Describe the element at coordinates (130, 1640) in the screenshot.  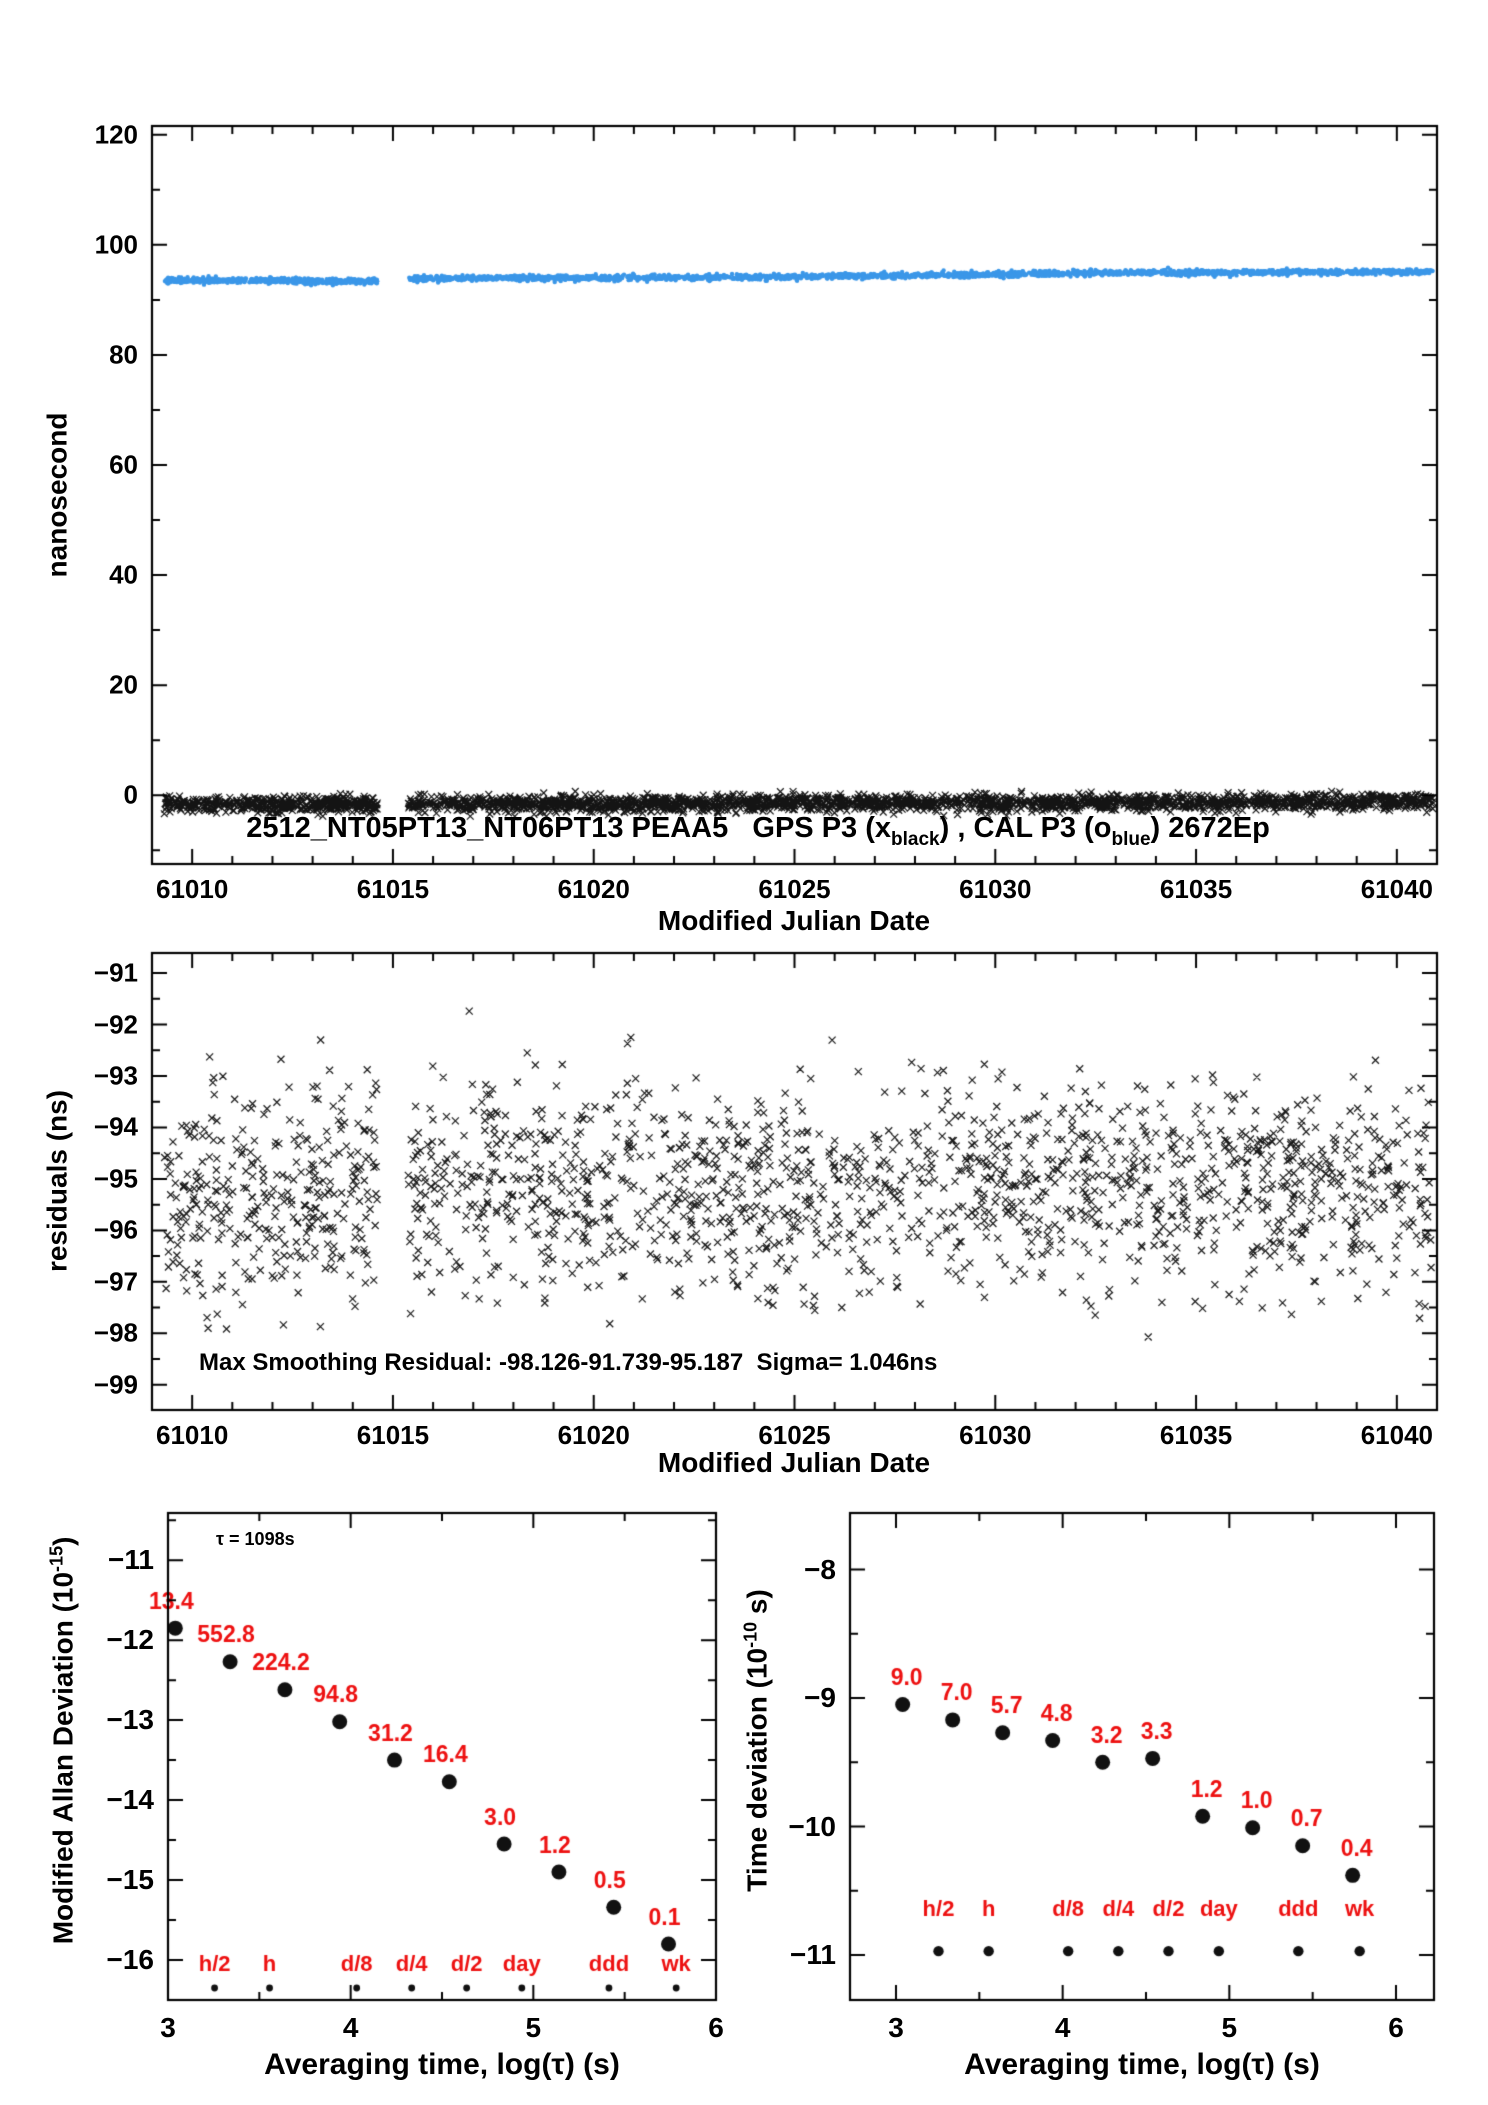
I see `y-tick-label: −12` at that location.